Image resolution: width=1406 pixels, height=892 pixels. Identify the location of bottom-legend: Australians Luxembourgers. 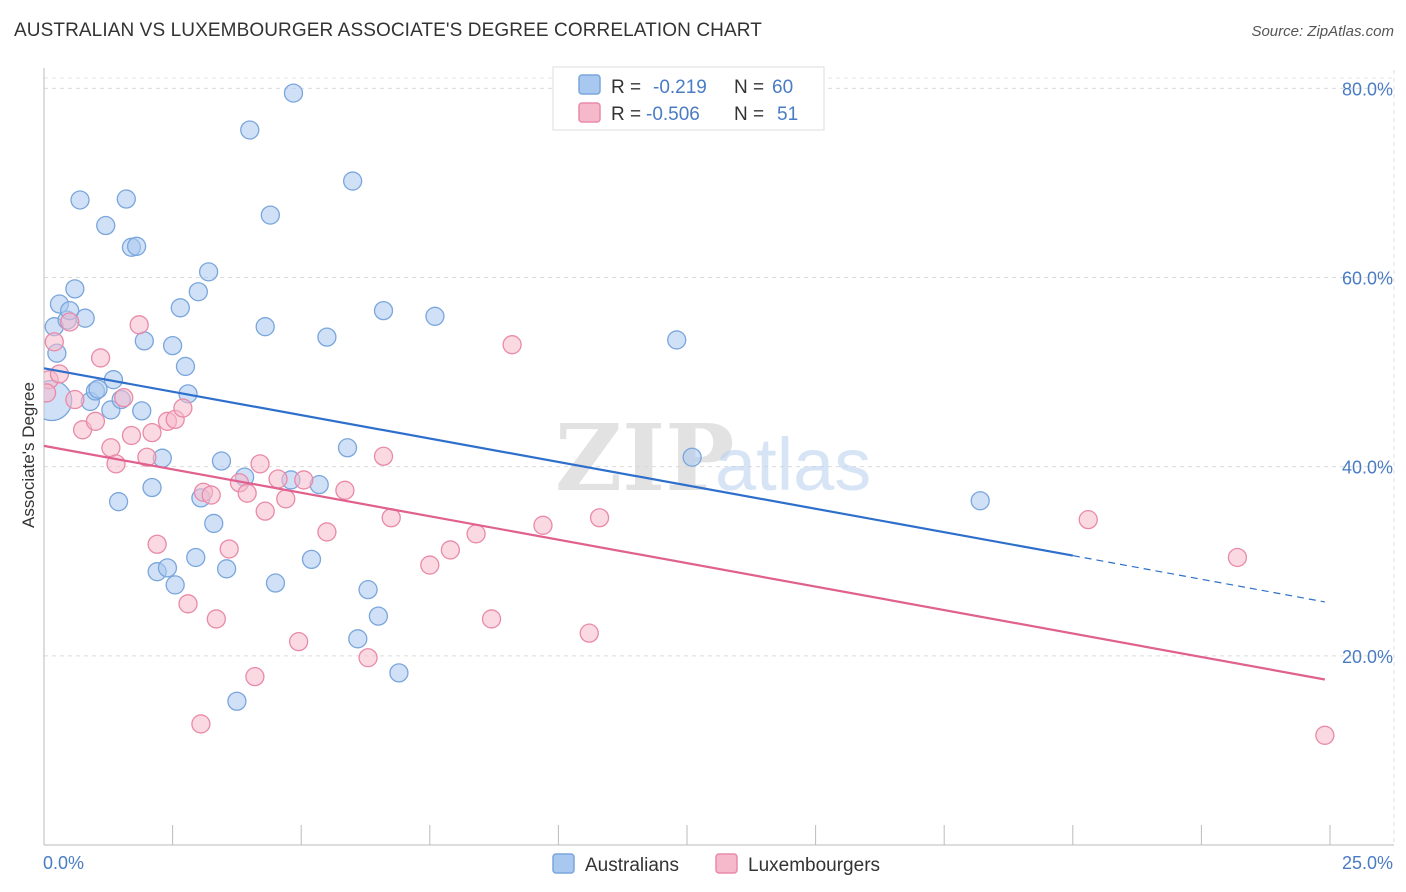
(716, 864).